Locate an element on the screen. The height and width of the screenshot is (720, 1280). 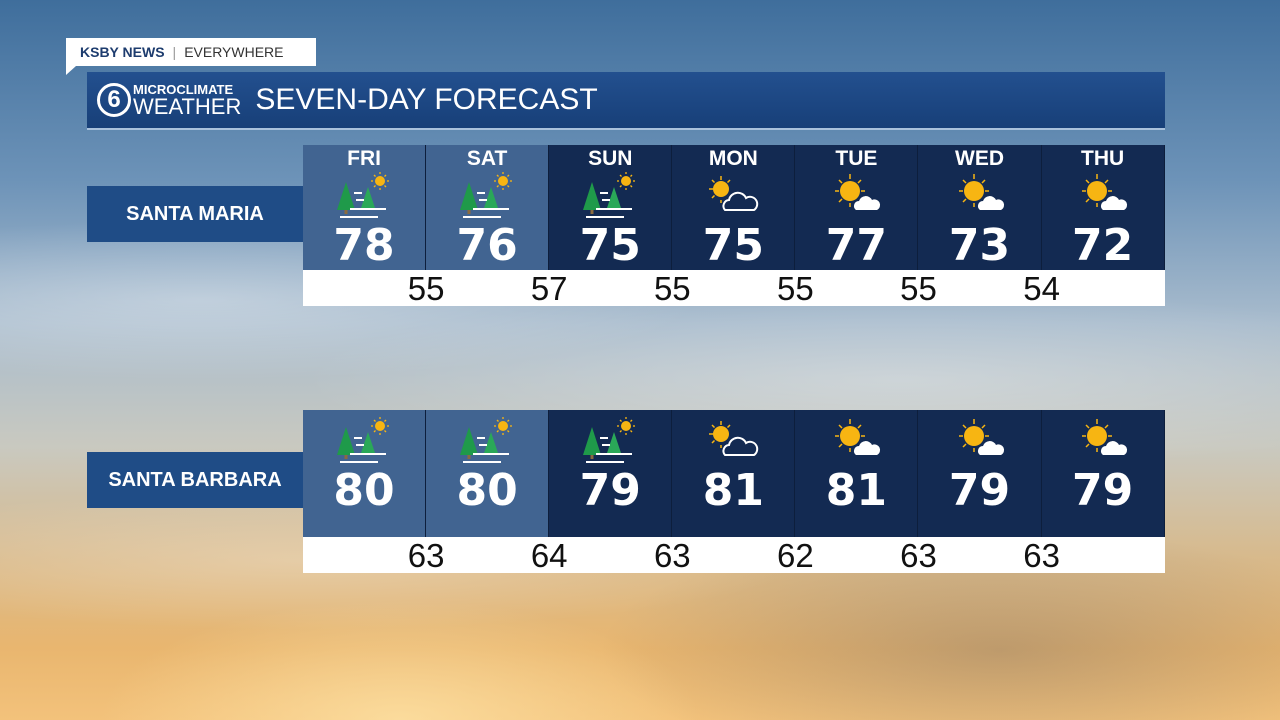
location-label: SANTA MARIA is located at coordinates (195, 214).